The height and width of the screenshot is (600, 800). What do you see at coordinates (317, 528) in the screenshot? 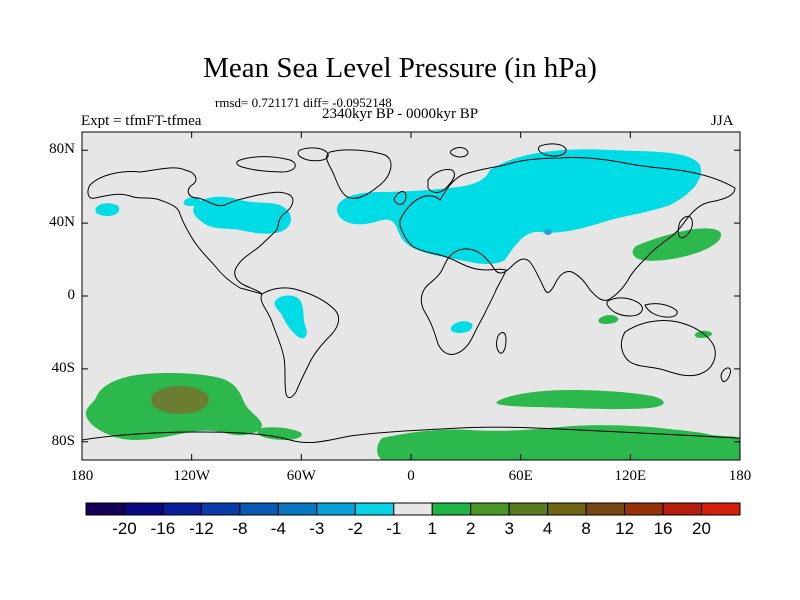
I see `colorbar-label: -3` at bounding box center [317, 528].